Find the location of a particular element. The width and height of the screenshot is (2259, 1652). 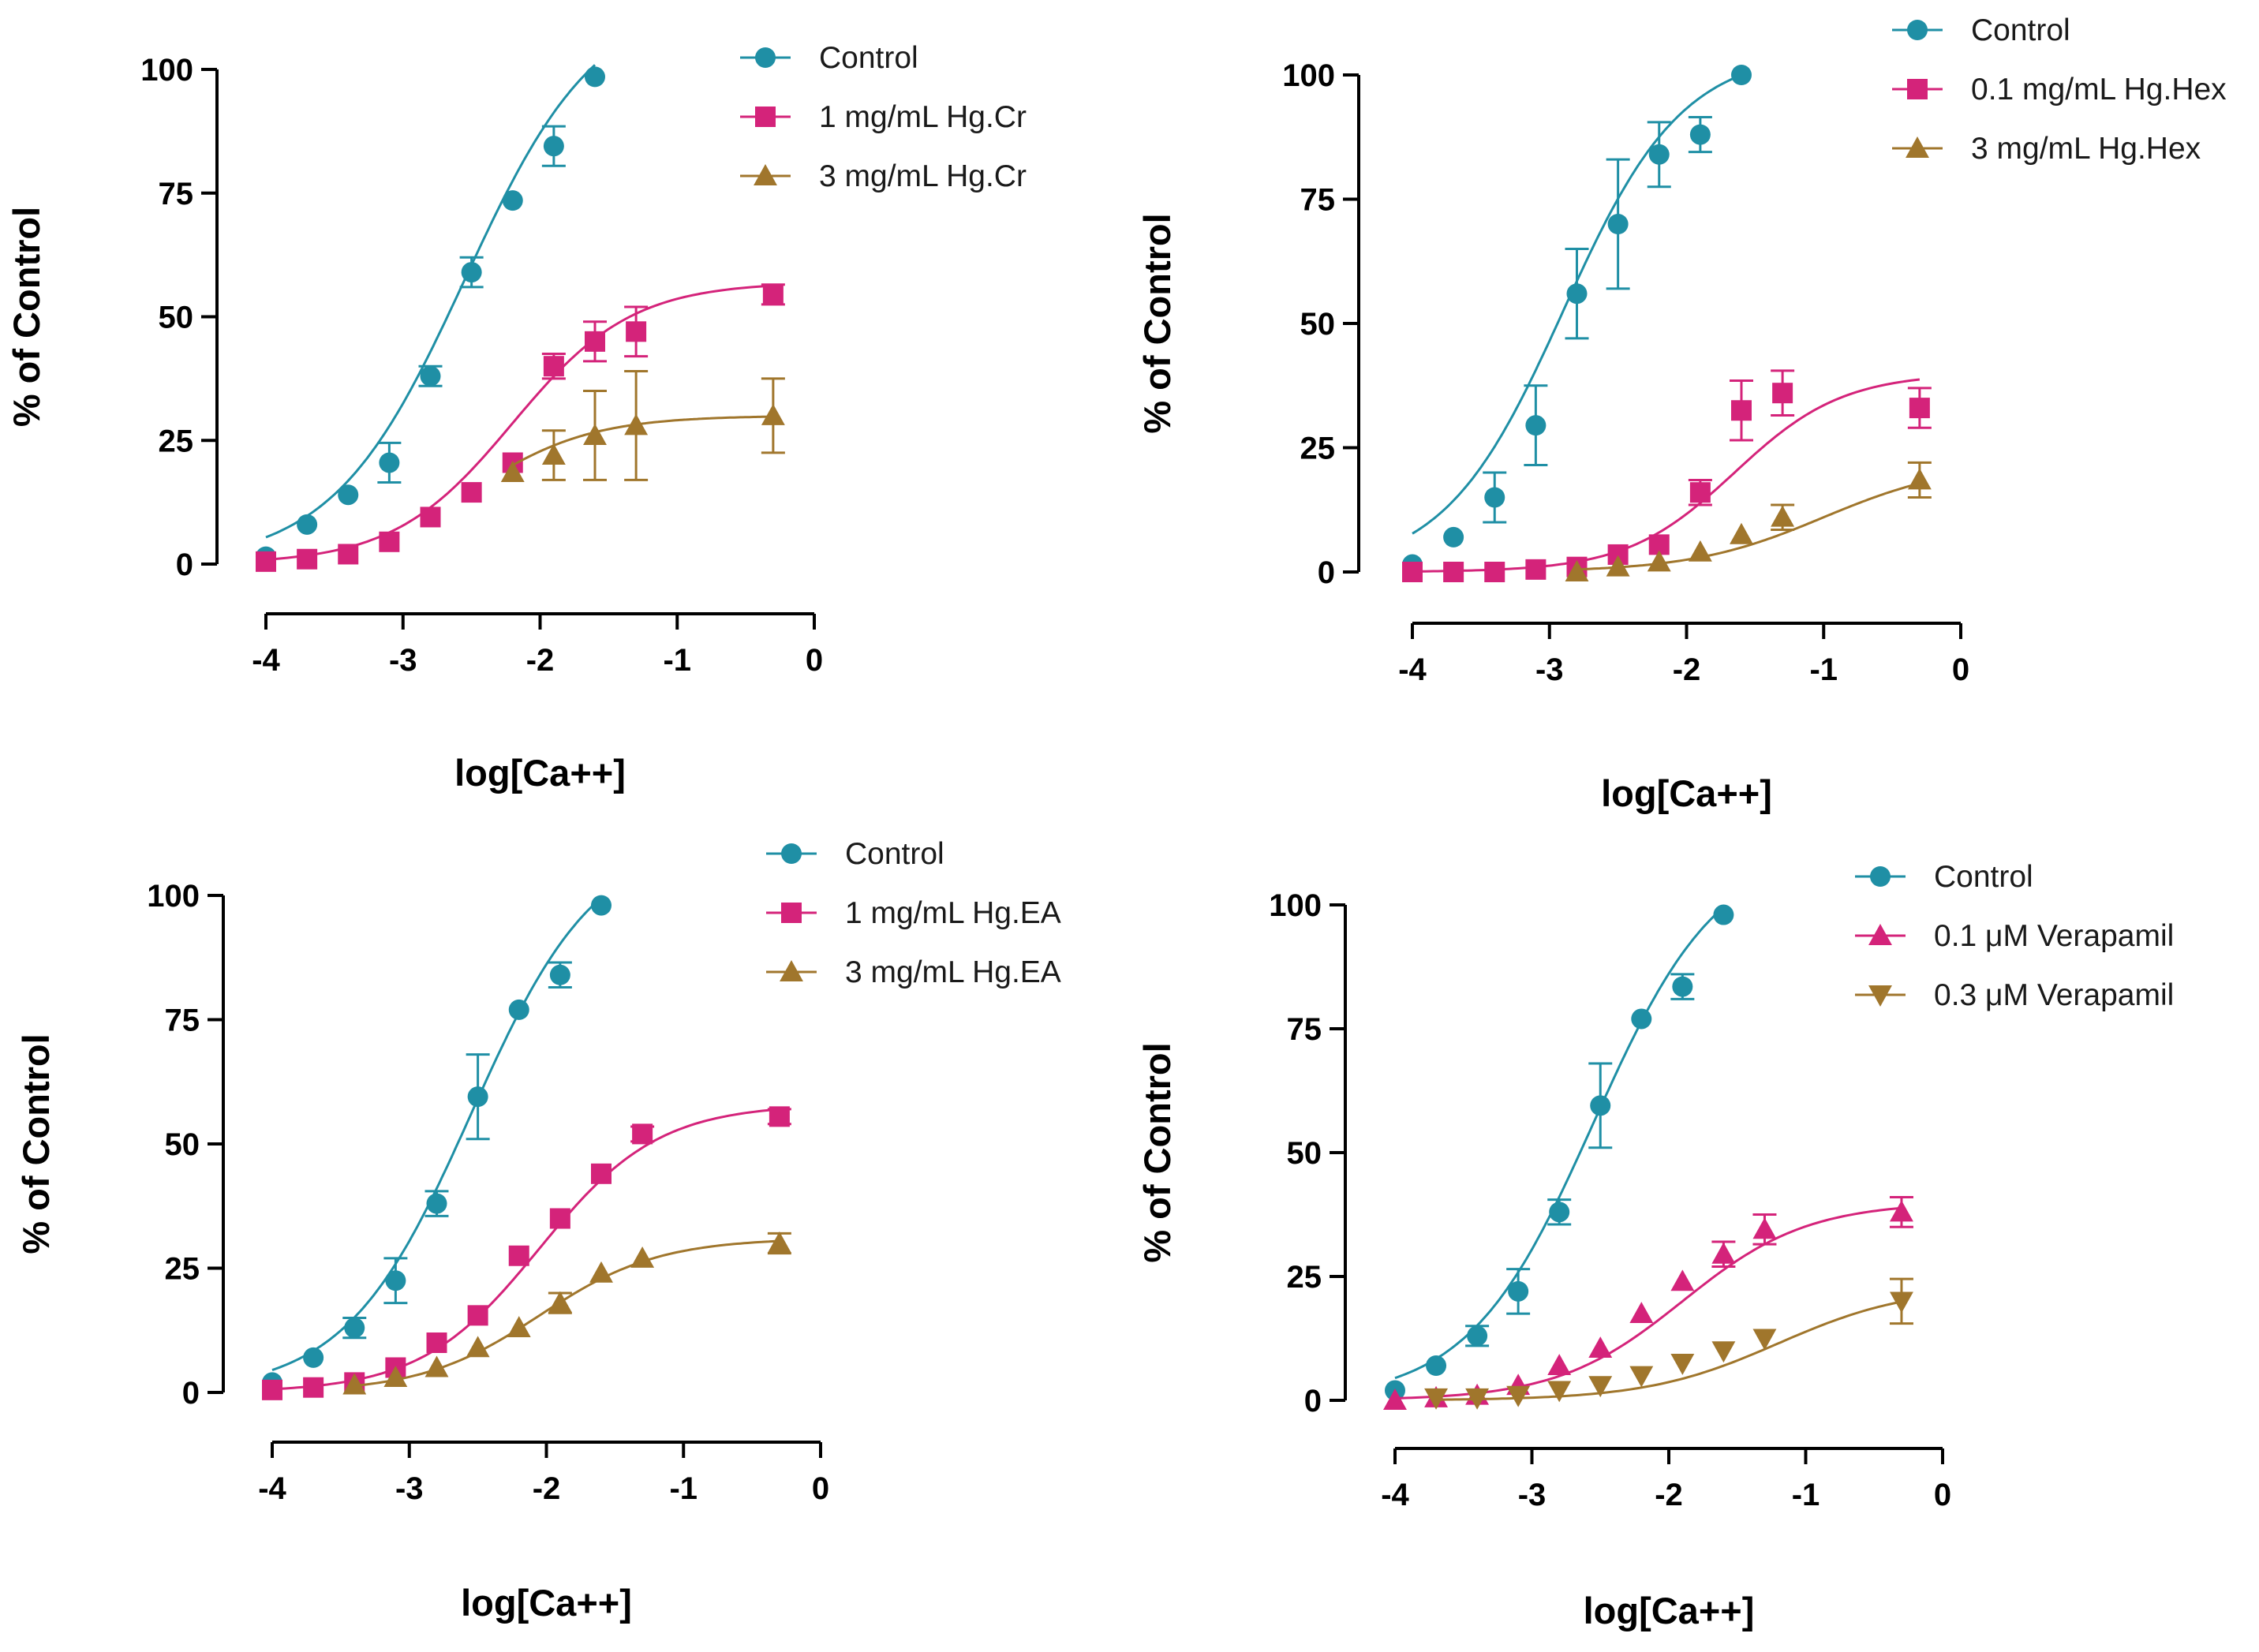

x-axis-title: log[Ca++] is located at coordinates (1686, 793).